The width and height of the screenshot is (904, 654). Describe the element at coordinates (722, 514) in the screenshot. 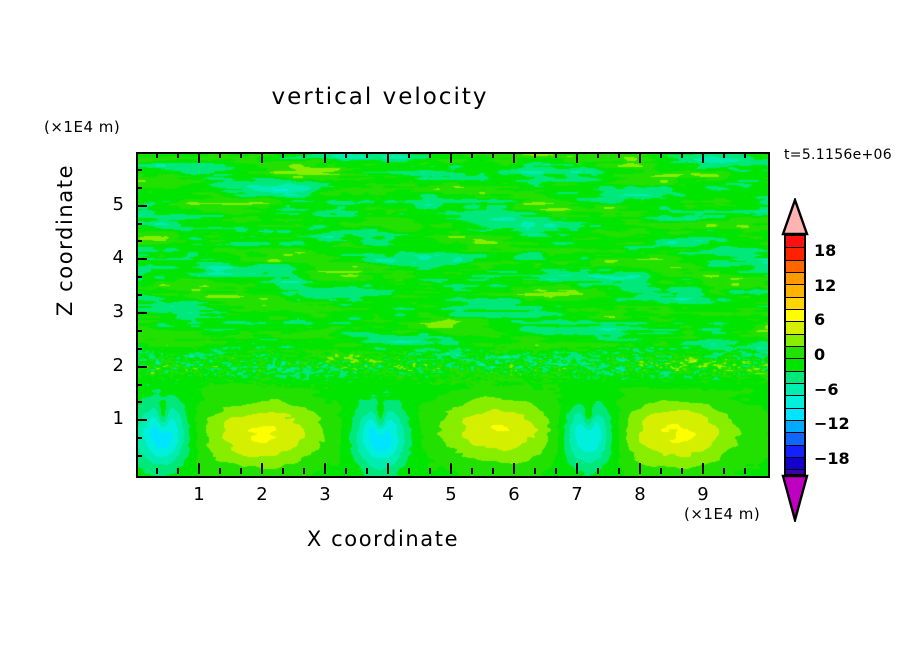

I see `x-axis-unit-label: (×1E4 m)` at that location.